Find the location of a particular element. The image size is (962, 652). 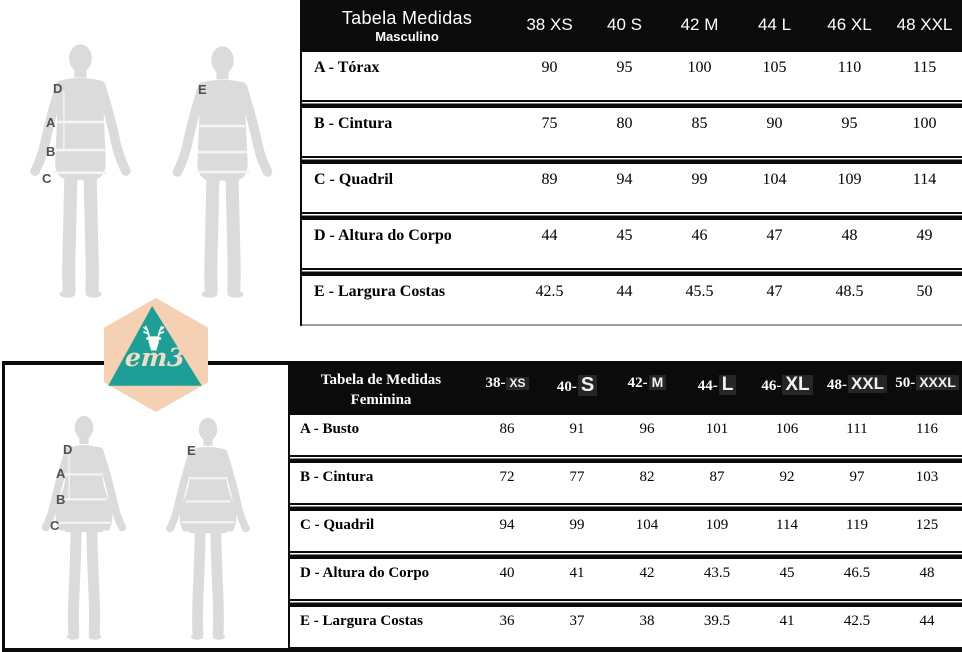

measure-value: 115 is located at coordinates (924, 67).